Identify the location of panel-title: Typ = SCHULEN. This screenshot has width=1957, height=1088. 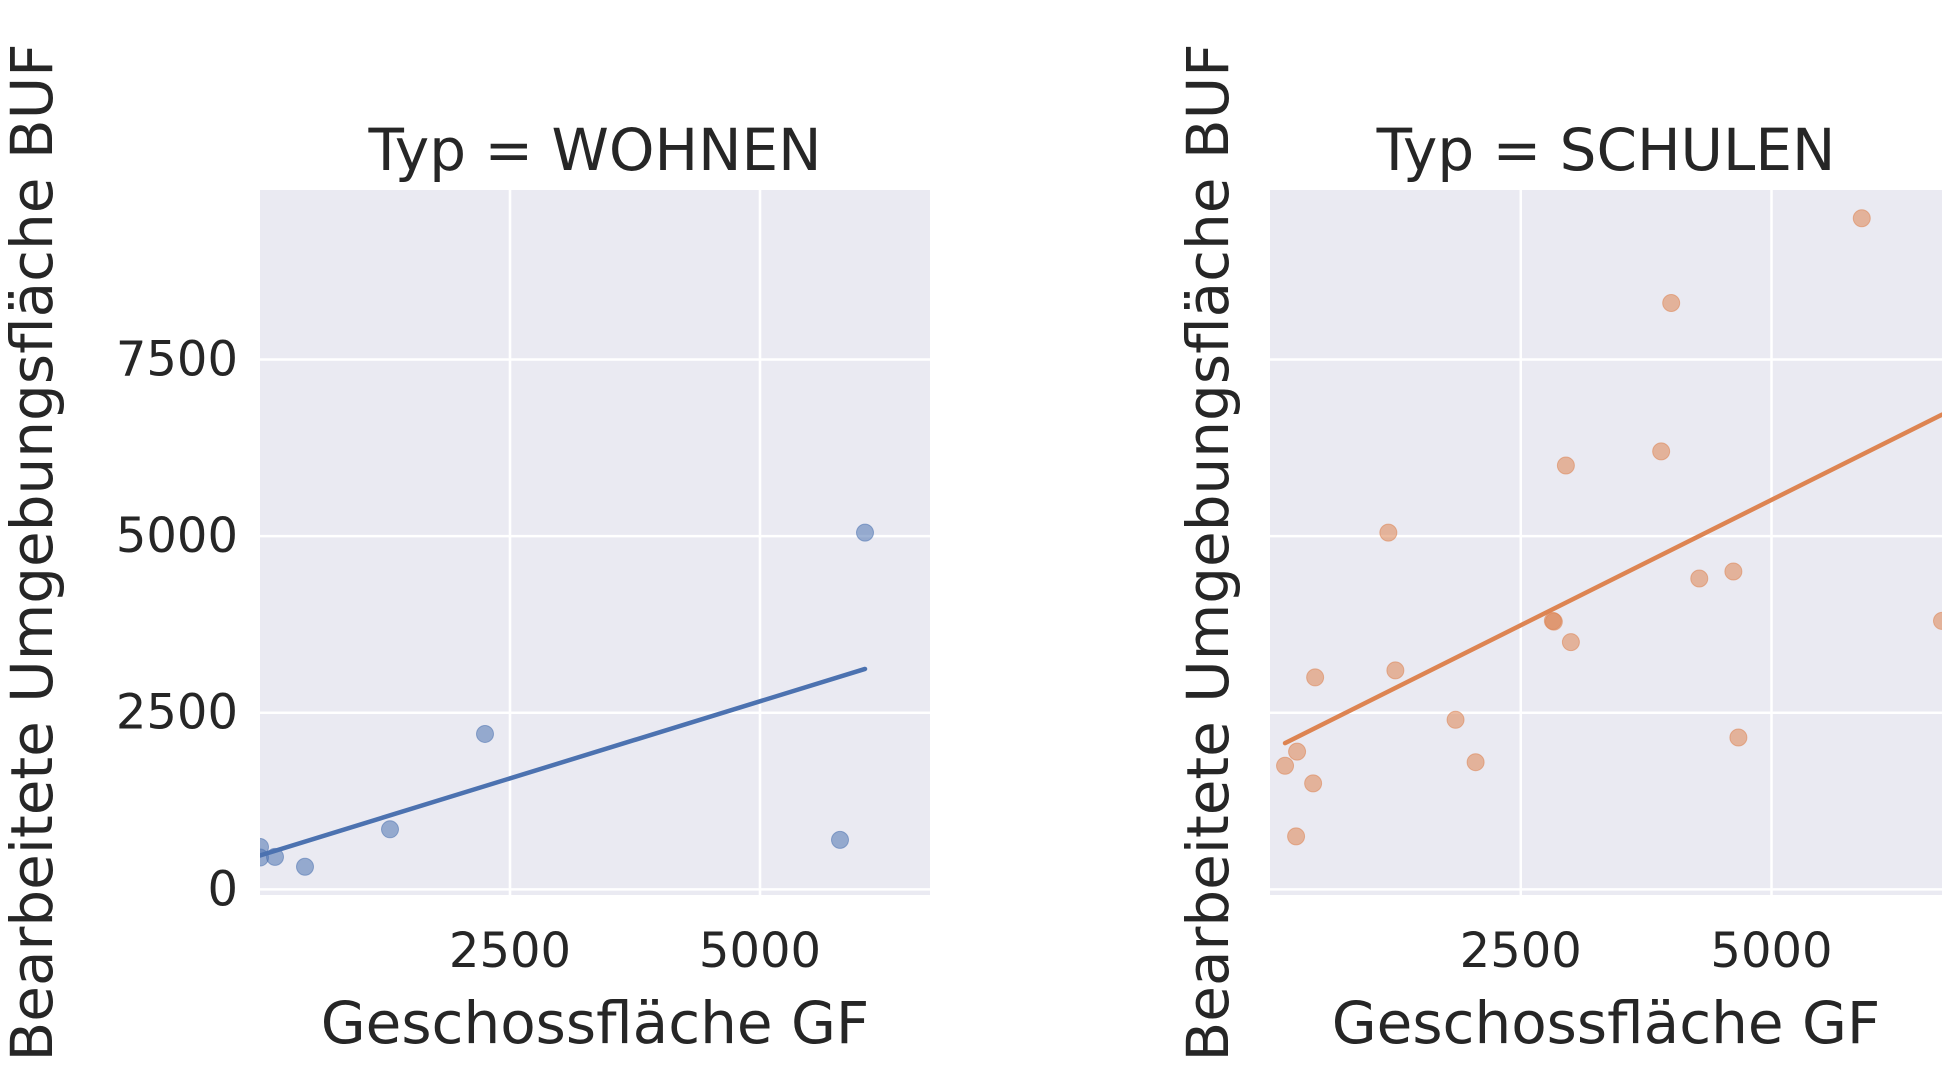
(1606, 150).